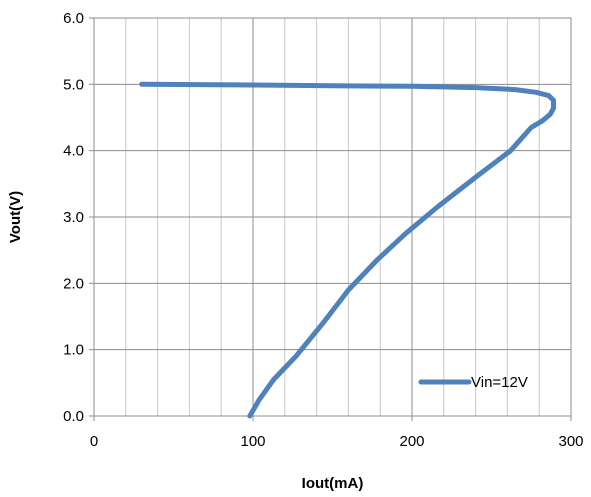 Image resolution: width=591 pixels, height=497 pixels. Describe the element at coordinates (73, 18) in the screenshot. I see `y-tick-label: 6.0` at that location.